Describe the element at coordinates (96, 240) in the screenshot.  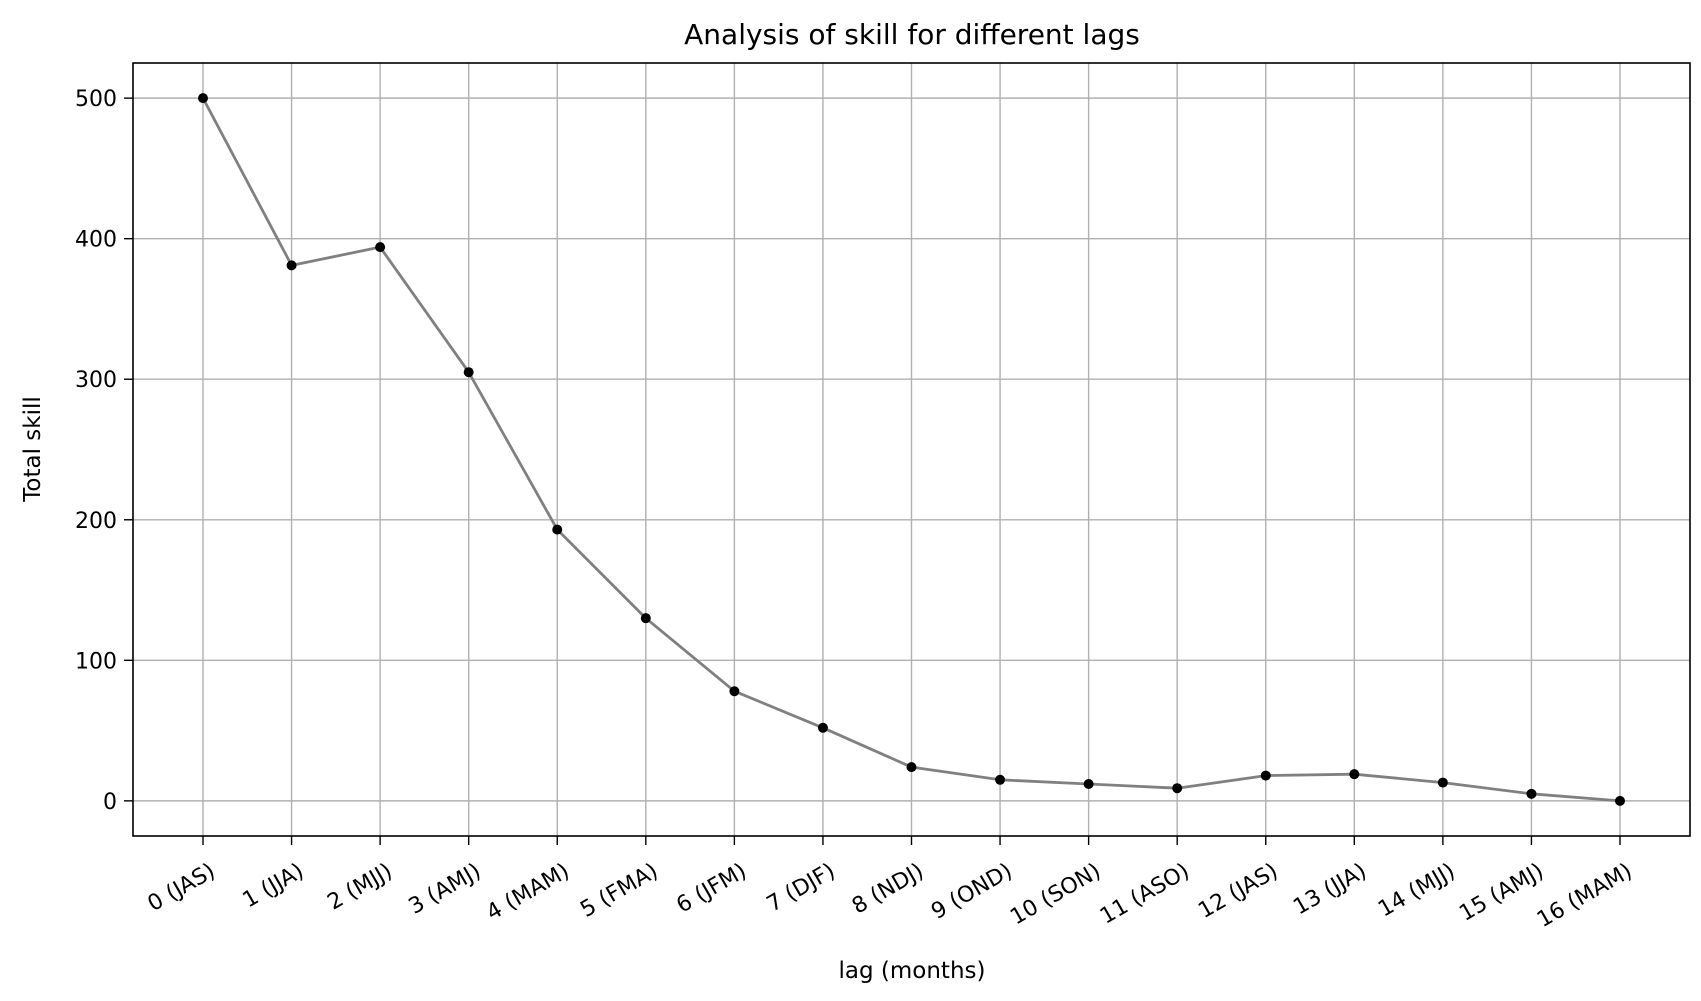
I see `y-tick-label: 400` at that location.